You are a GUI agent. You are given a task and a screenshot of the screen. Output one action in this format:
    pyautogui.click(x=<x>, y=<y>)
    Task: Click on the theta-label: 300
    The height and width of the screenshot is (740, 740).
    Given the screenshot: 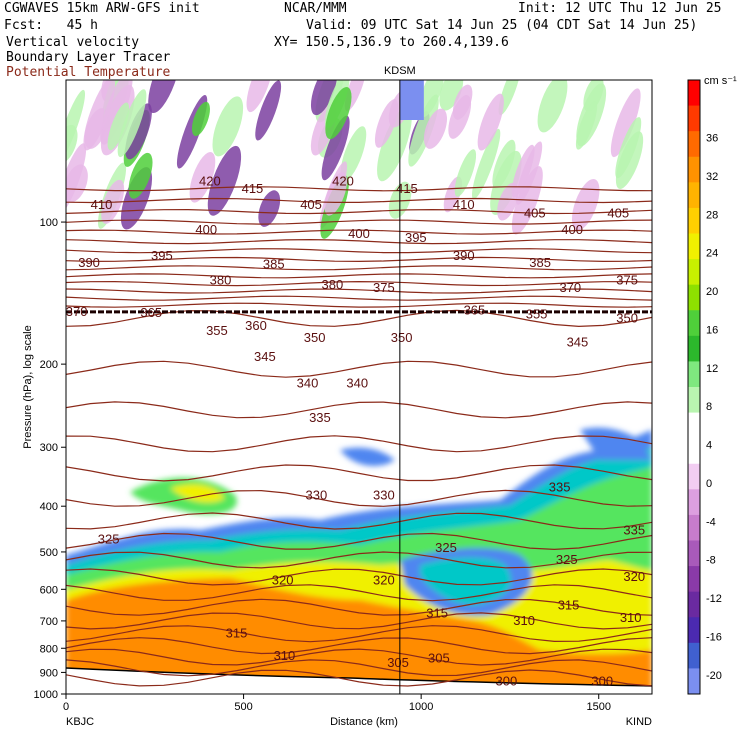 What is the action you would take?
    pyautogui.click(x=602, y=680)
    